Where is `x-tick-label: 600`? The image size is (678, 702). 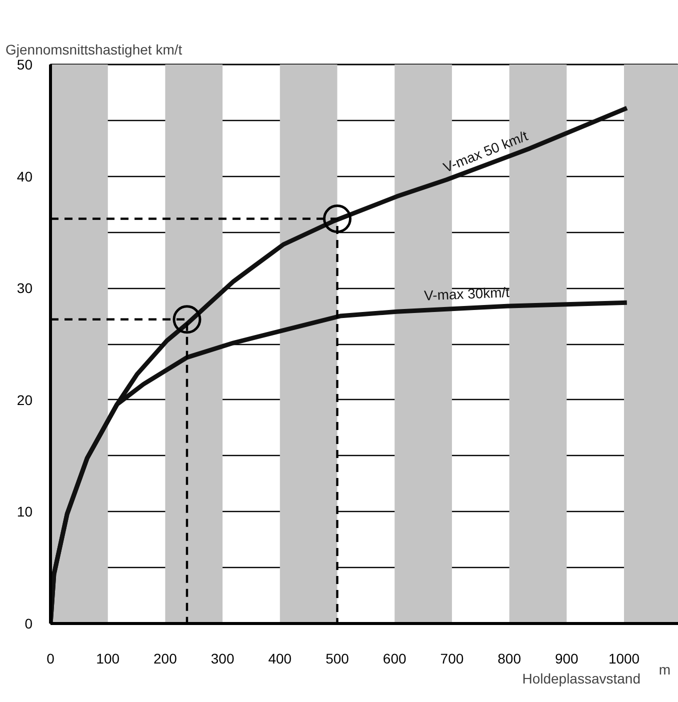
x-tick-label: 600 is located at coordinates (394, 658).